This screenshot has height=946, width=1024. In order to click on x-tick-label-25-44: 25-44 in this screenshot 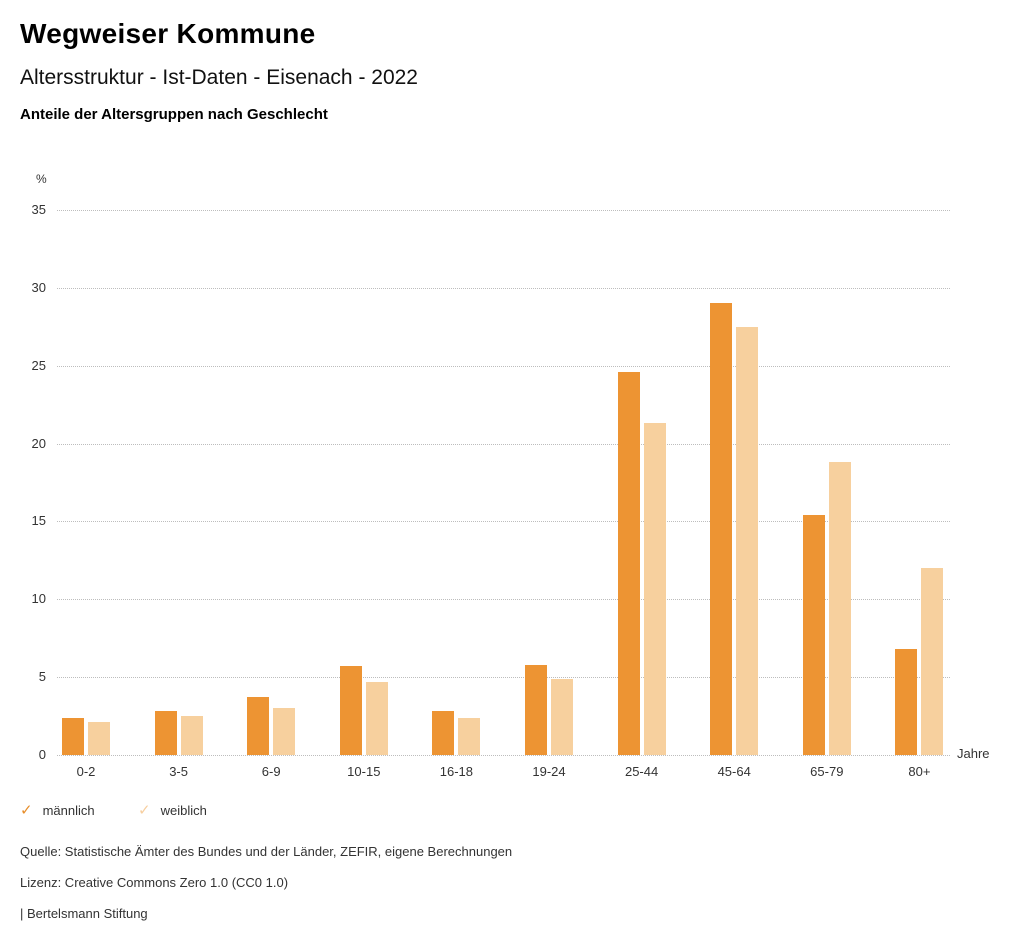, I will do `click(641, 771)`.